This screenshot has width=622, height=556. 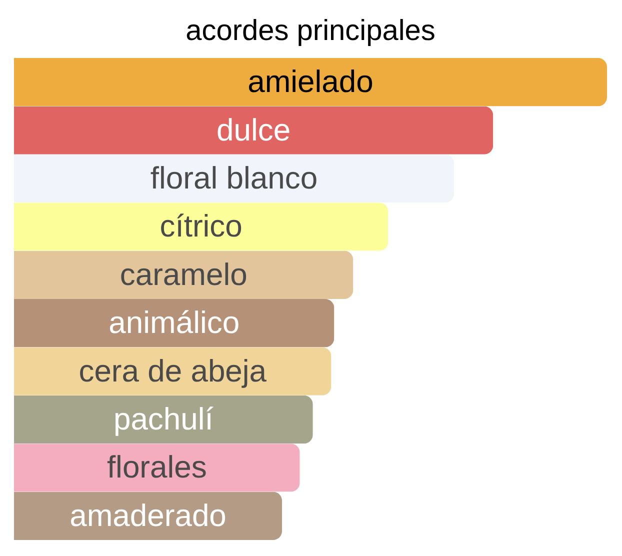 I want to click on y-tick-label: florales, so click(x=156, y=467).